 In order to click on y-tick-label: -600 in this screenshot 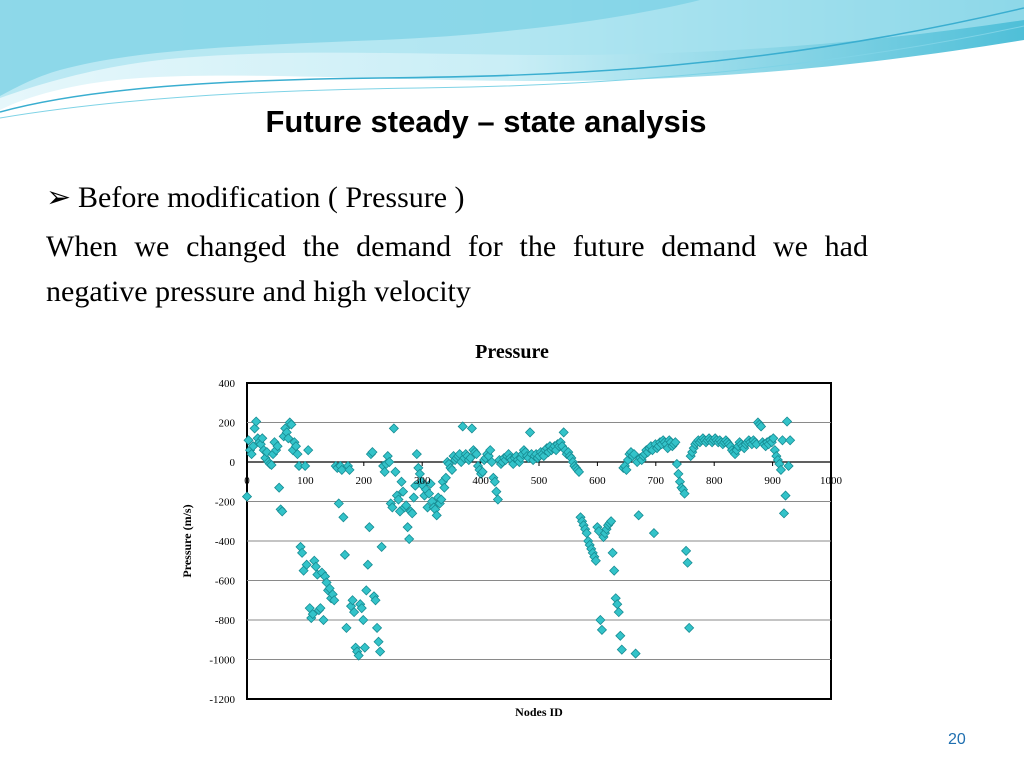, I will do `click(225, 582)`.